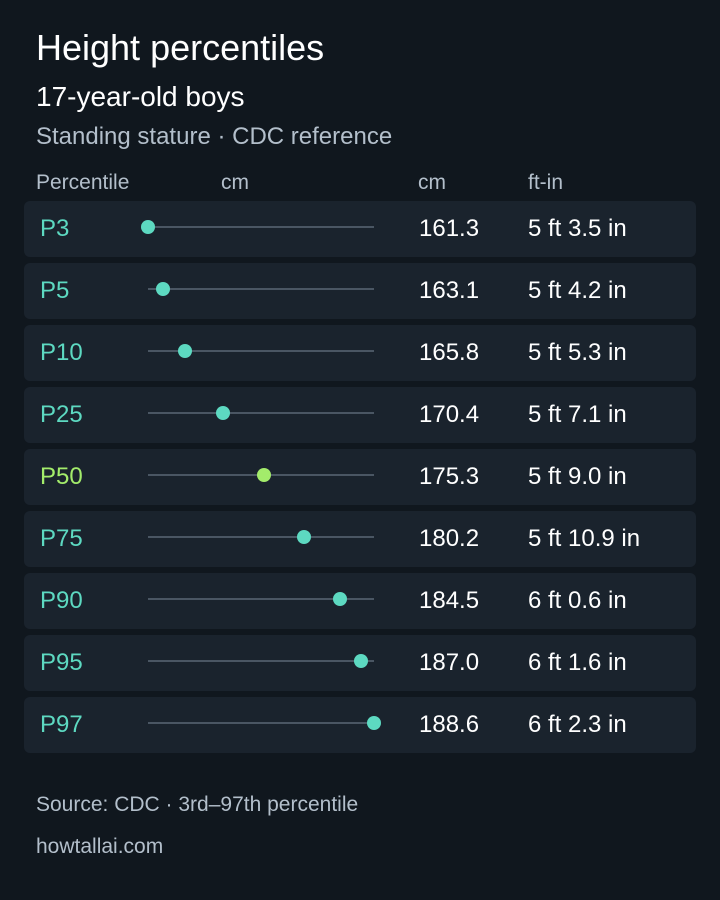 This screenshot has height=900, width=720. Describe the element at coordinates (61, 352) in the screenshot. I see `percentile-label: P10` at that location.